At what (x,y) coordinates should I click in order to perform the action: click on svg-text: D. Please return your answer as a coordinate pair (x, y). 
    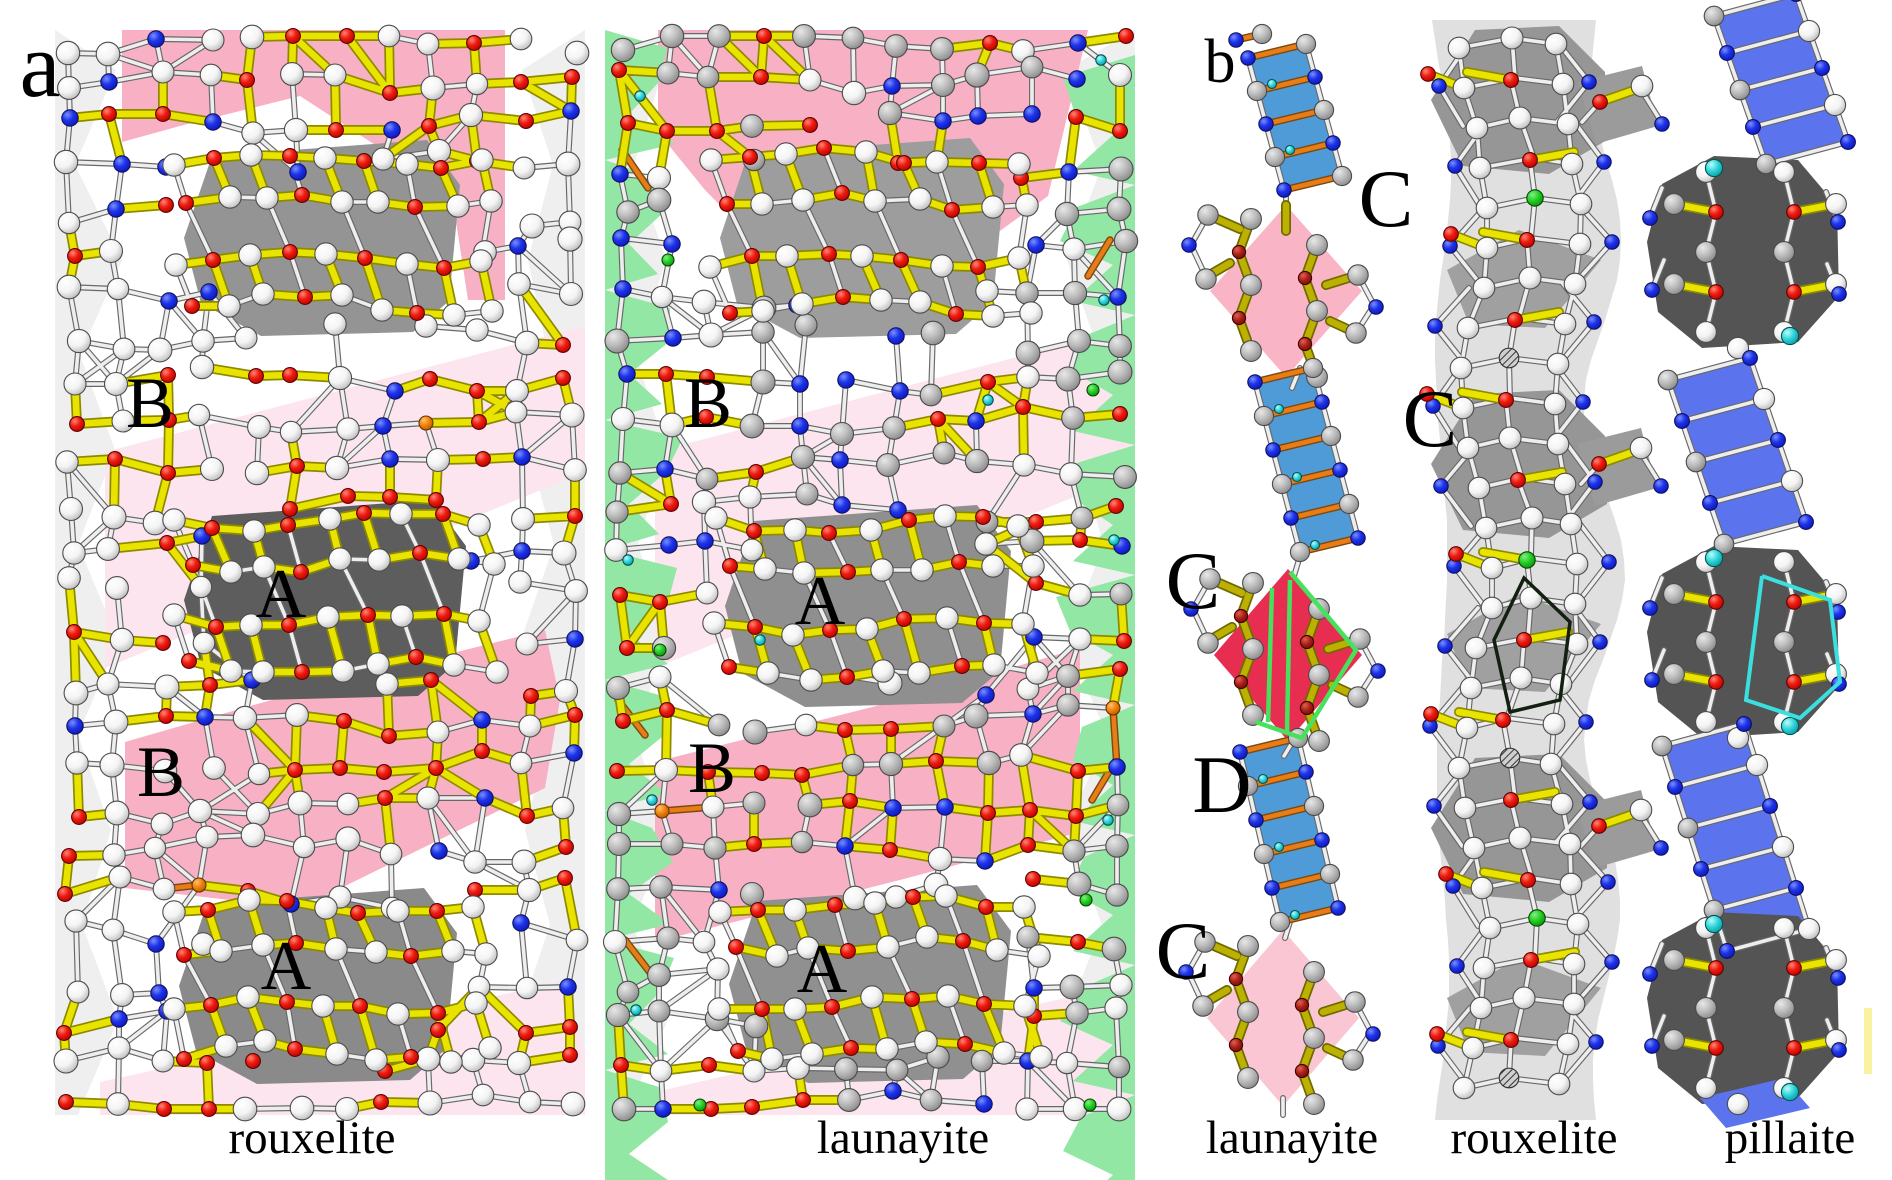
    Looking at the image, I should click on (1221, 784).